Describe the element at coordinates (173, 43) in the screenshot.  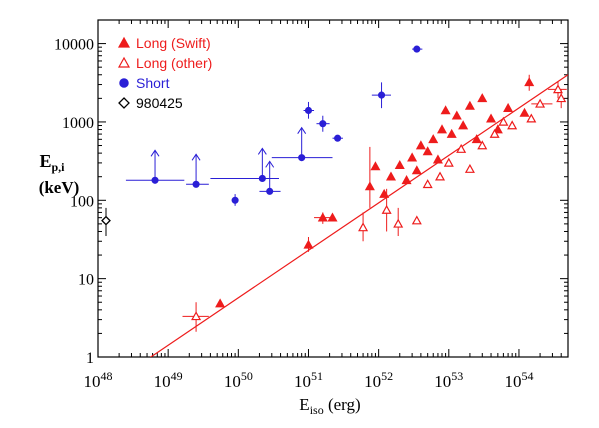
I see `legend-label: Long (Swift)` at that location.